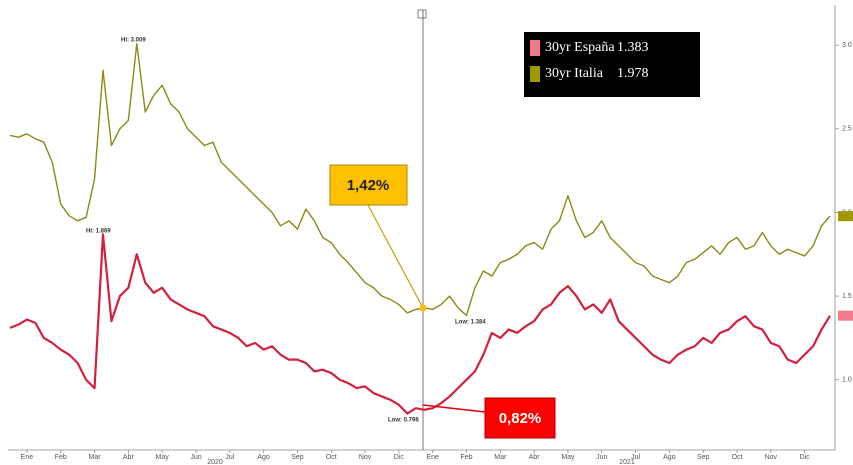 This screenshot has width=853, height=465. I want to click on year-label: 2021, so click(627, 462).